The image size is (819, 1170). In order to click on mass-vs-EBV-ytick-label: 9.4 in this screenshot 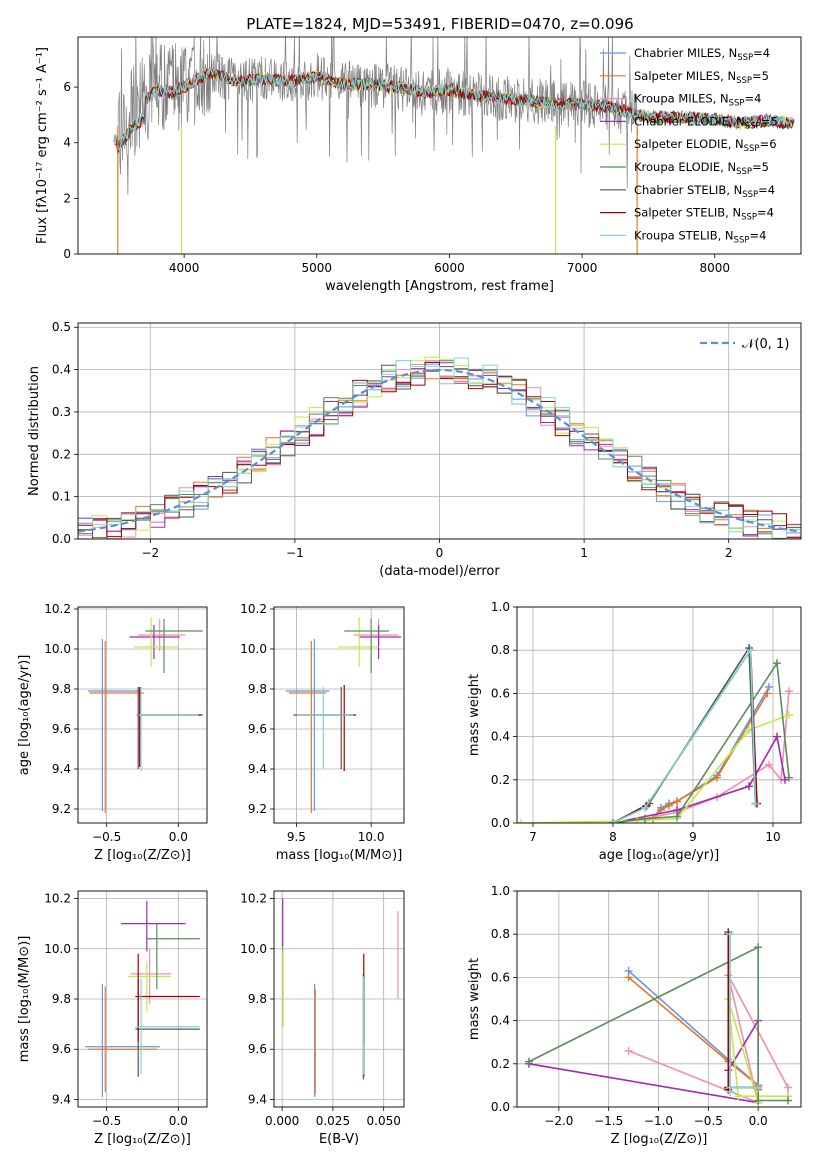, I will do `click(257, 1099)`.